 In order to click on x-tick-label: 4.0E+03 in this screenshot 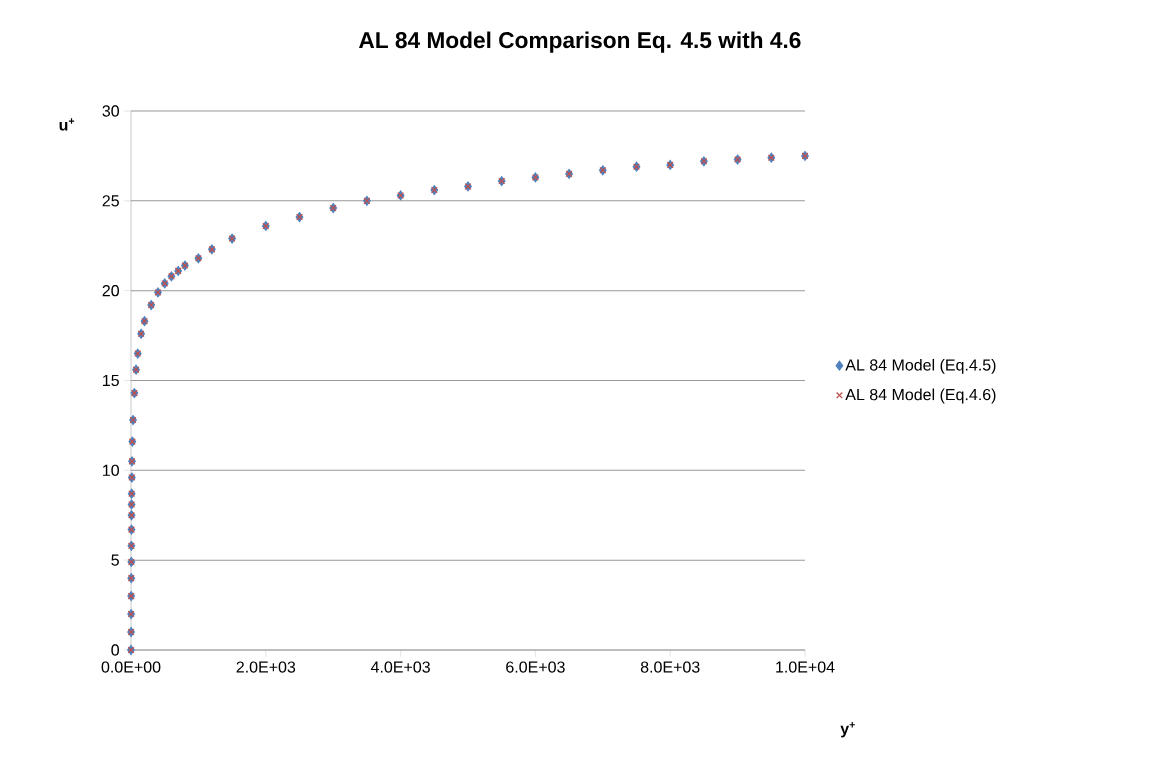, I will do `click(400, 667)`.